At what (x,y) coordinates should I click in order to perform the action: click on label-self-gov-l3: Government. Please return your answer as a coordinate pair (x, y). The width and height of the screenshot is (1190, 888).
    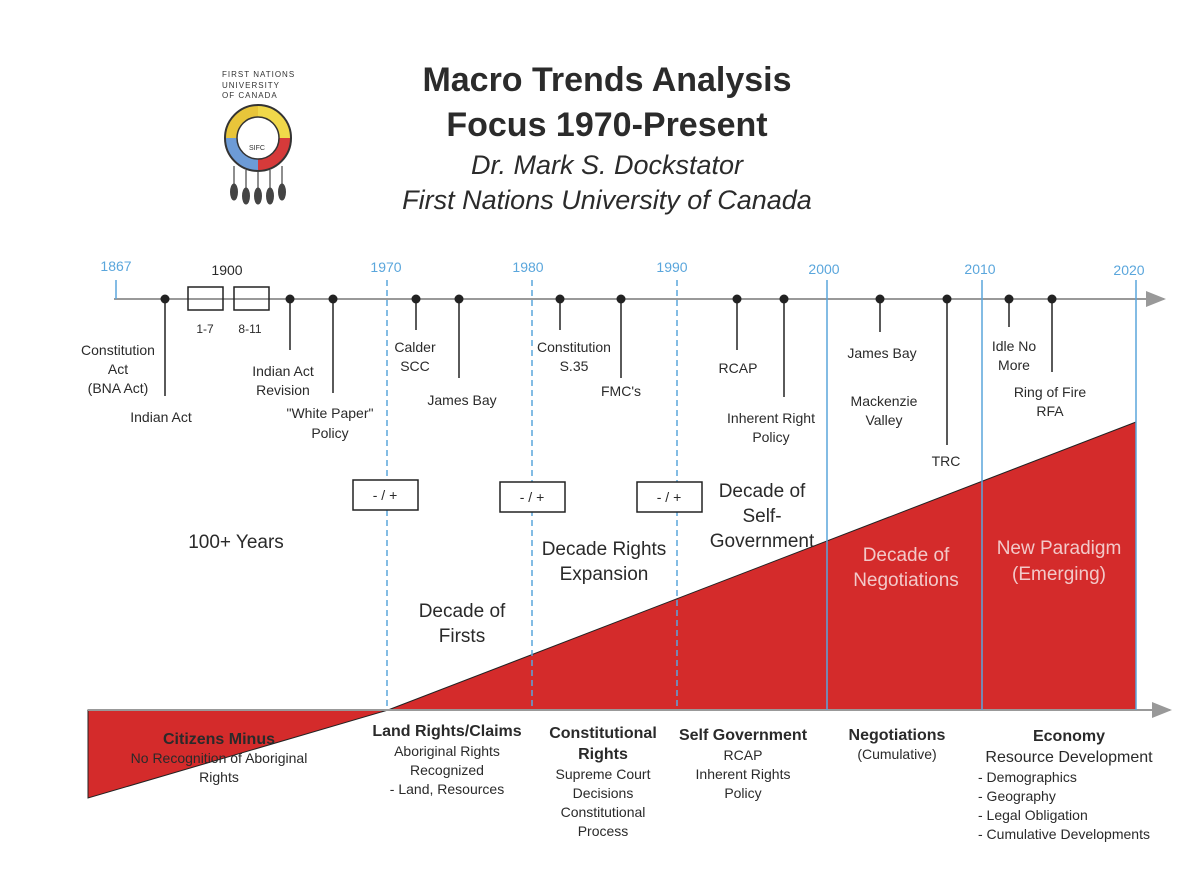
    Looking at the image, I should click on (762, 541).